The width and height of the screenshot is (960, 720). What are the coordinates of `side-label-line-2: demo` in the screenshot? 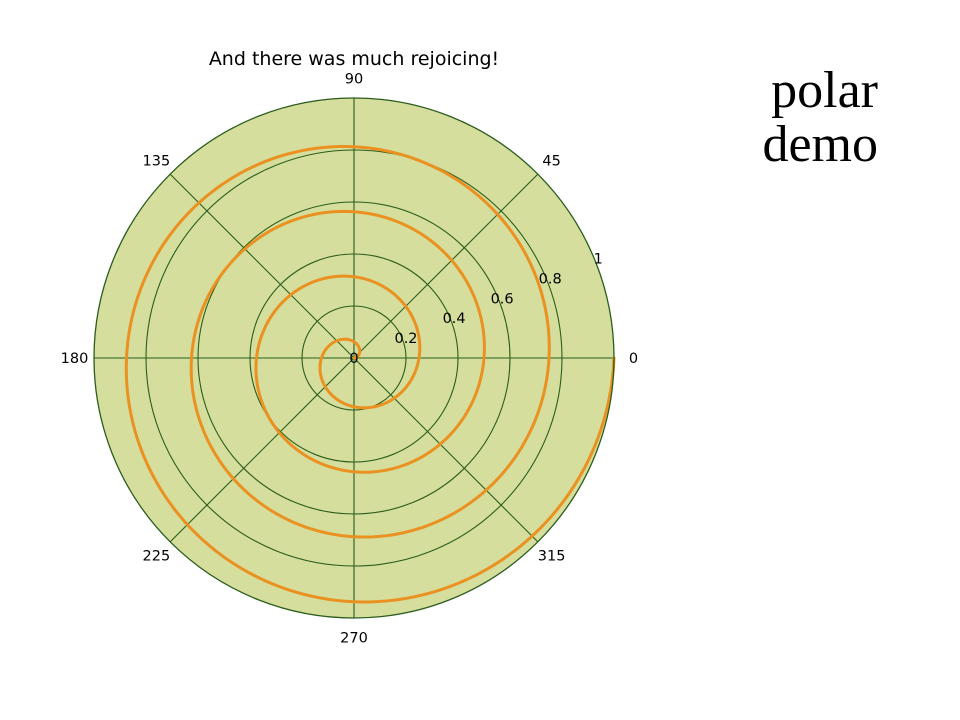 It's located at (820, 144).